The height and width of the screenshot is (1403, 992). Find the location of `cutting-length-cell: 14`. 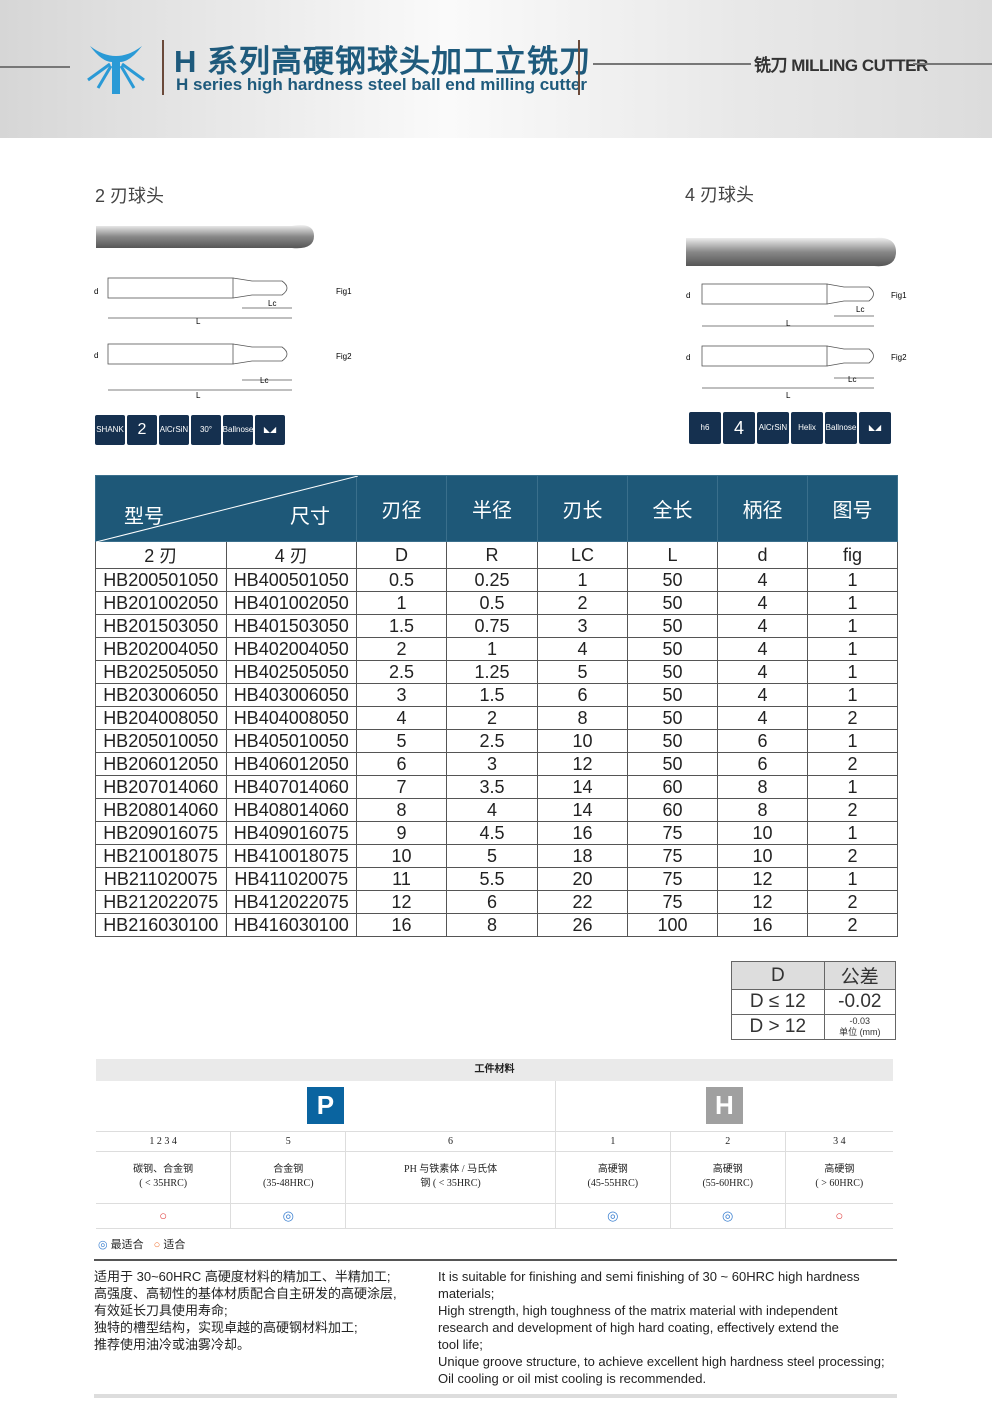

cutting-length-cell: 14 is located at coordinates (582, 787).